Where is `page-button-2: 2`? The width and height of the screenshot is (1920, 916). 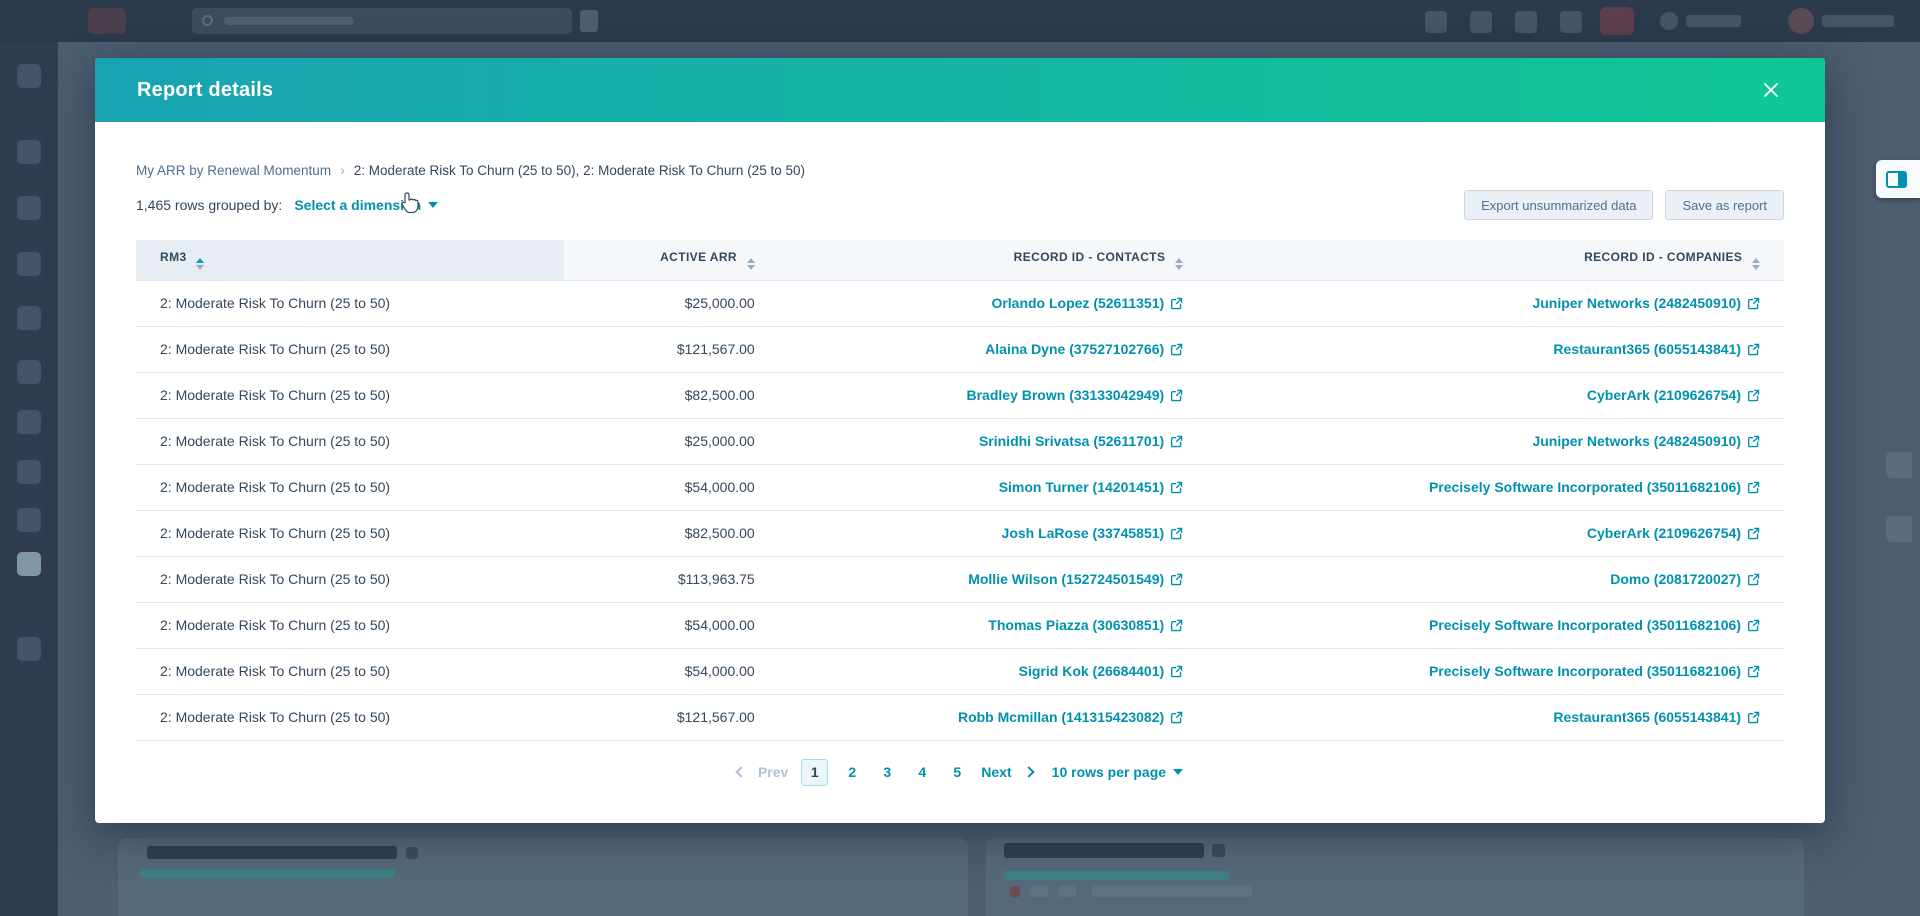 page-button-2: 2 is located at coordinates (852, 772).